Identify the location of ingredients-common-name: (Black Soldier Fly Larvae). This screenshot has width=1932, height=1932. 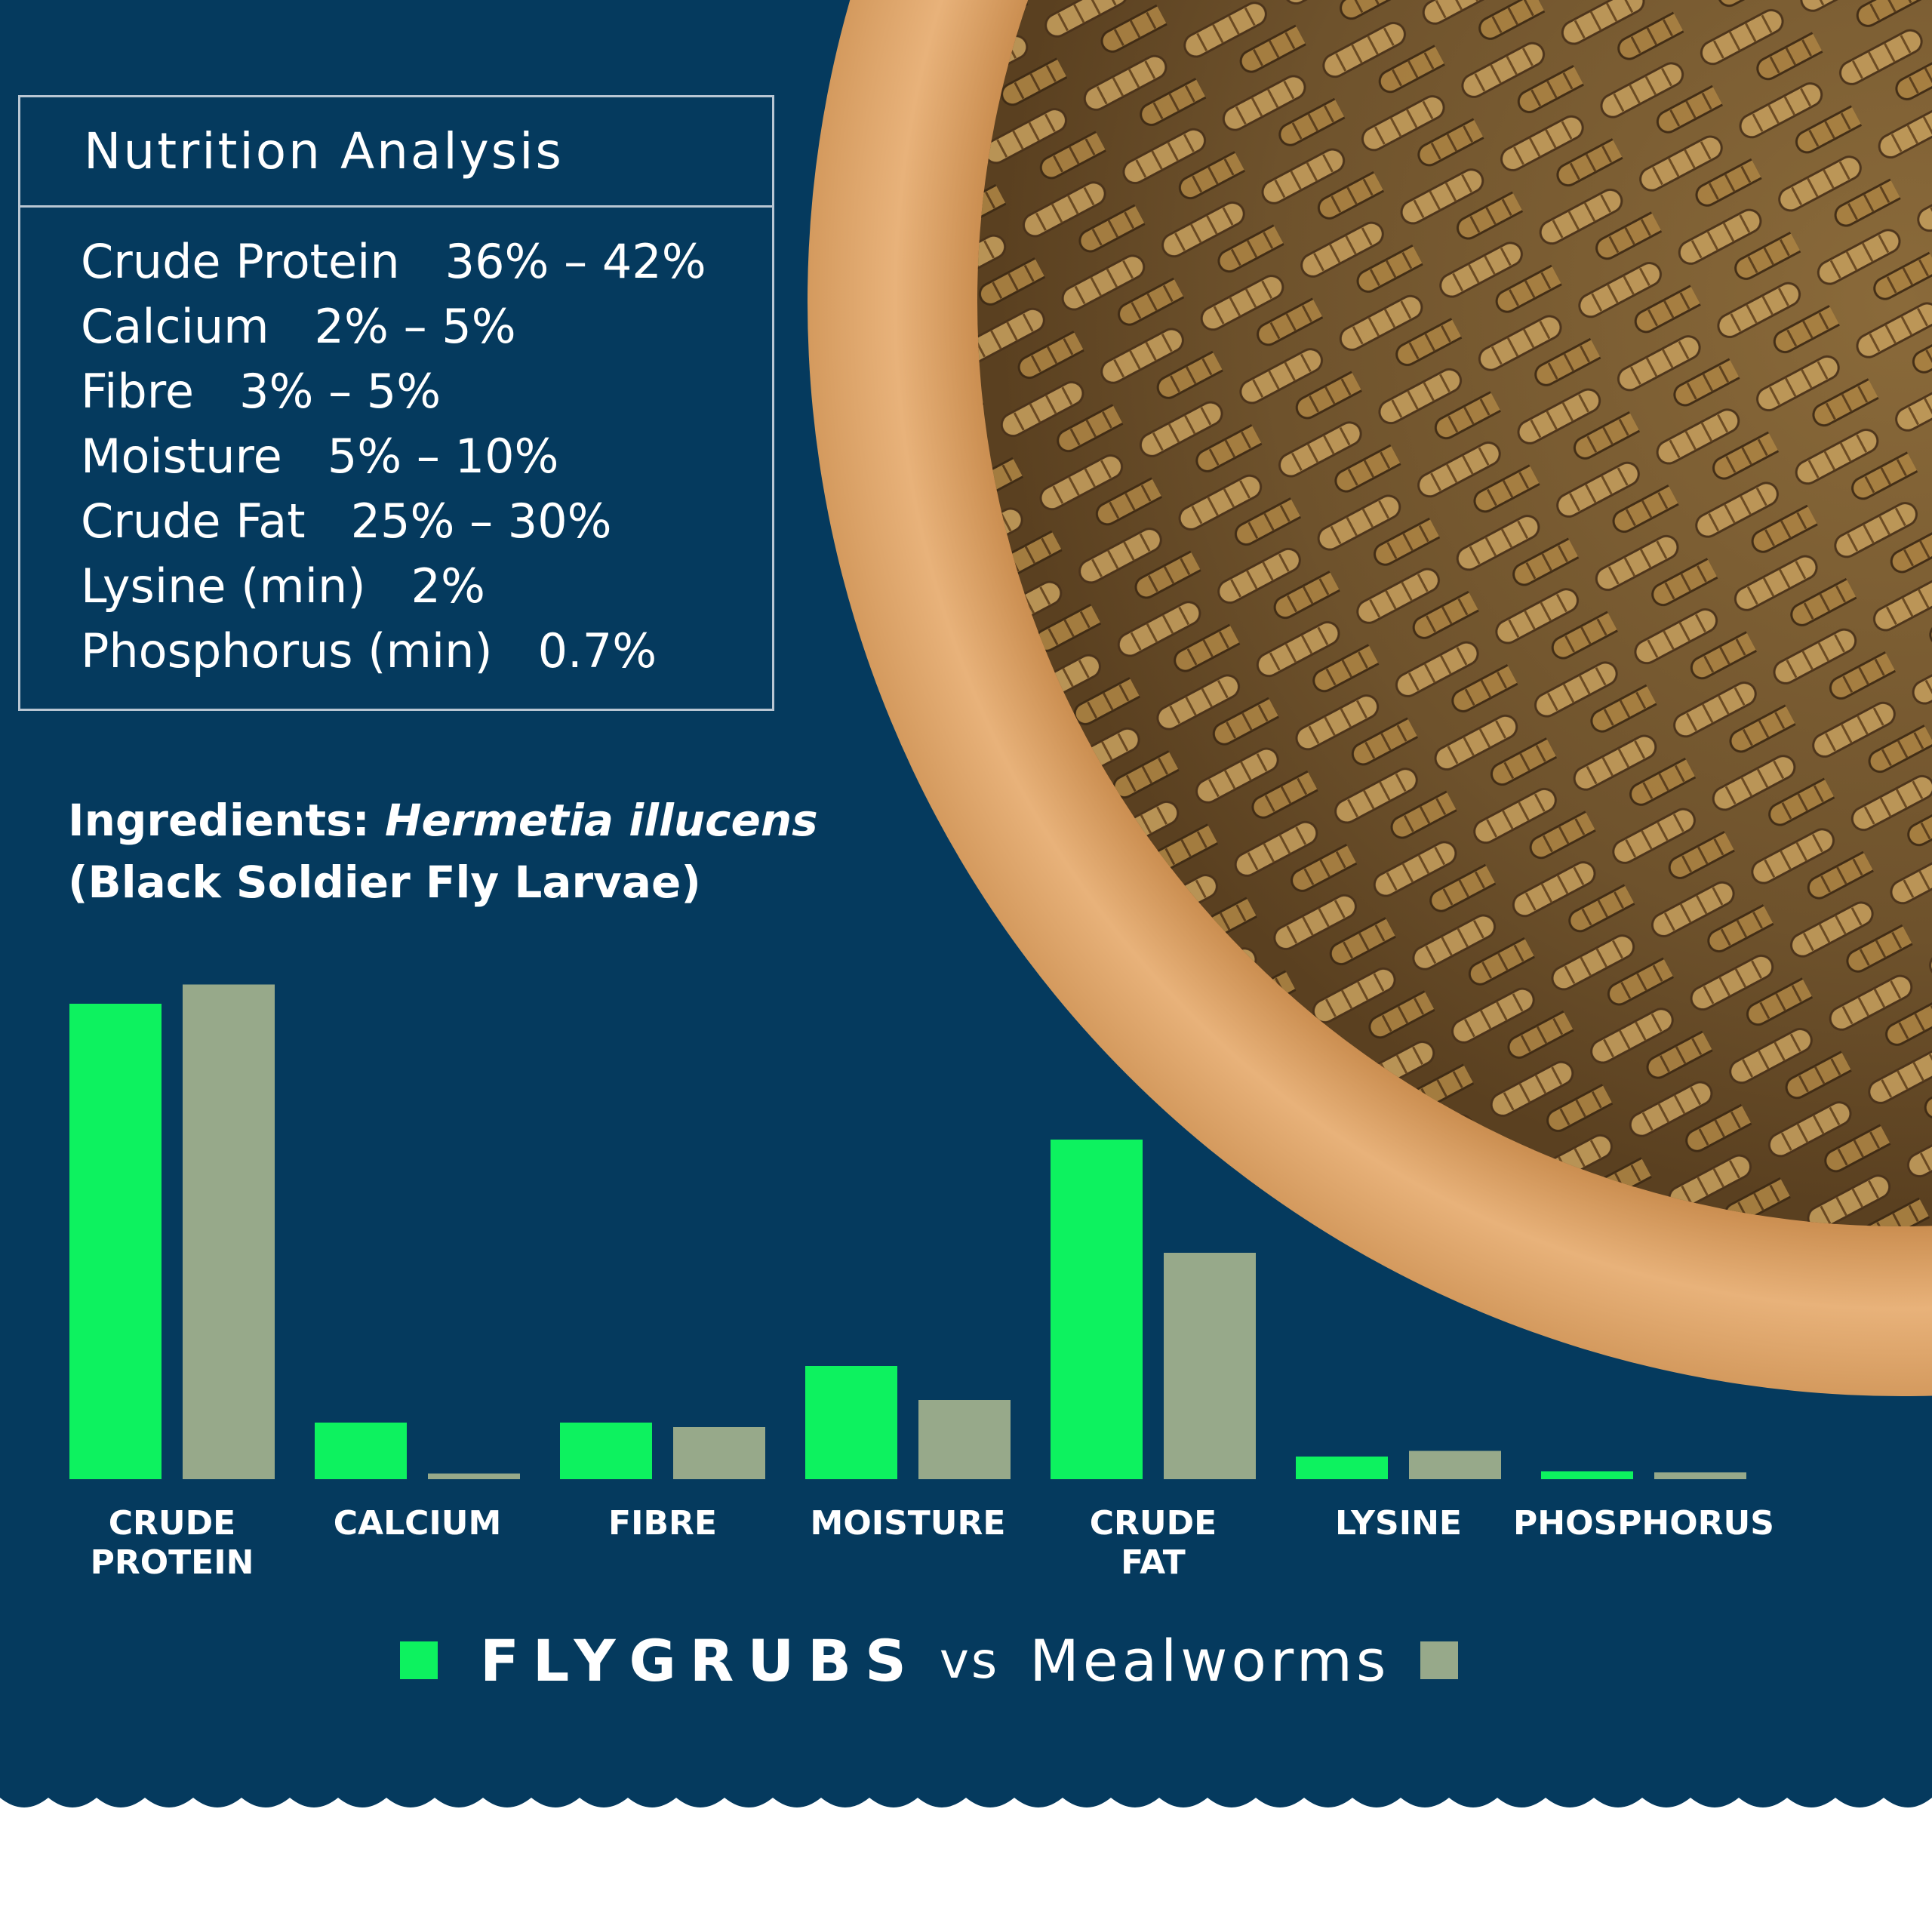
(384, 882).